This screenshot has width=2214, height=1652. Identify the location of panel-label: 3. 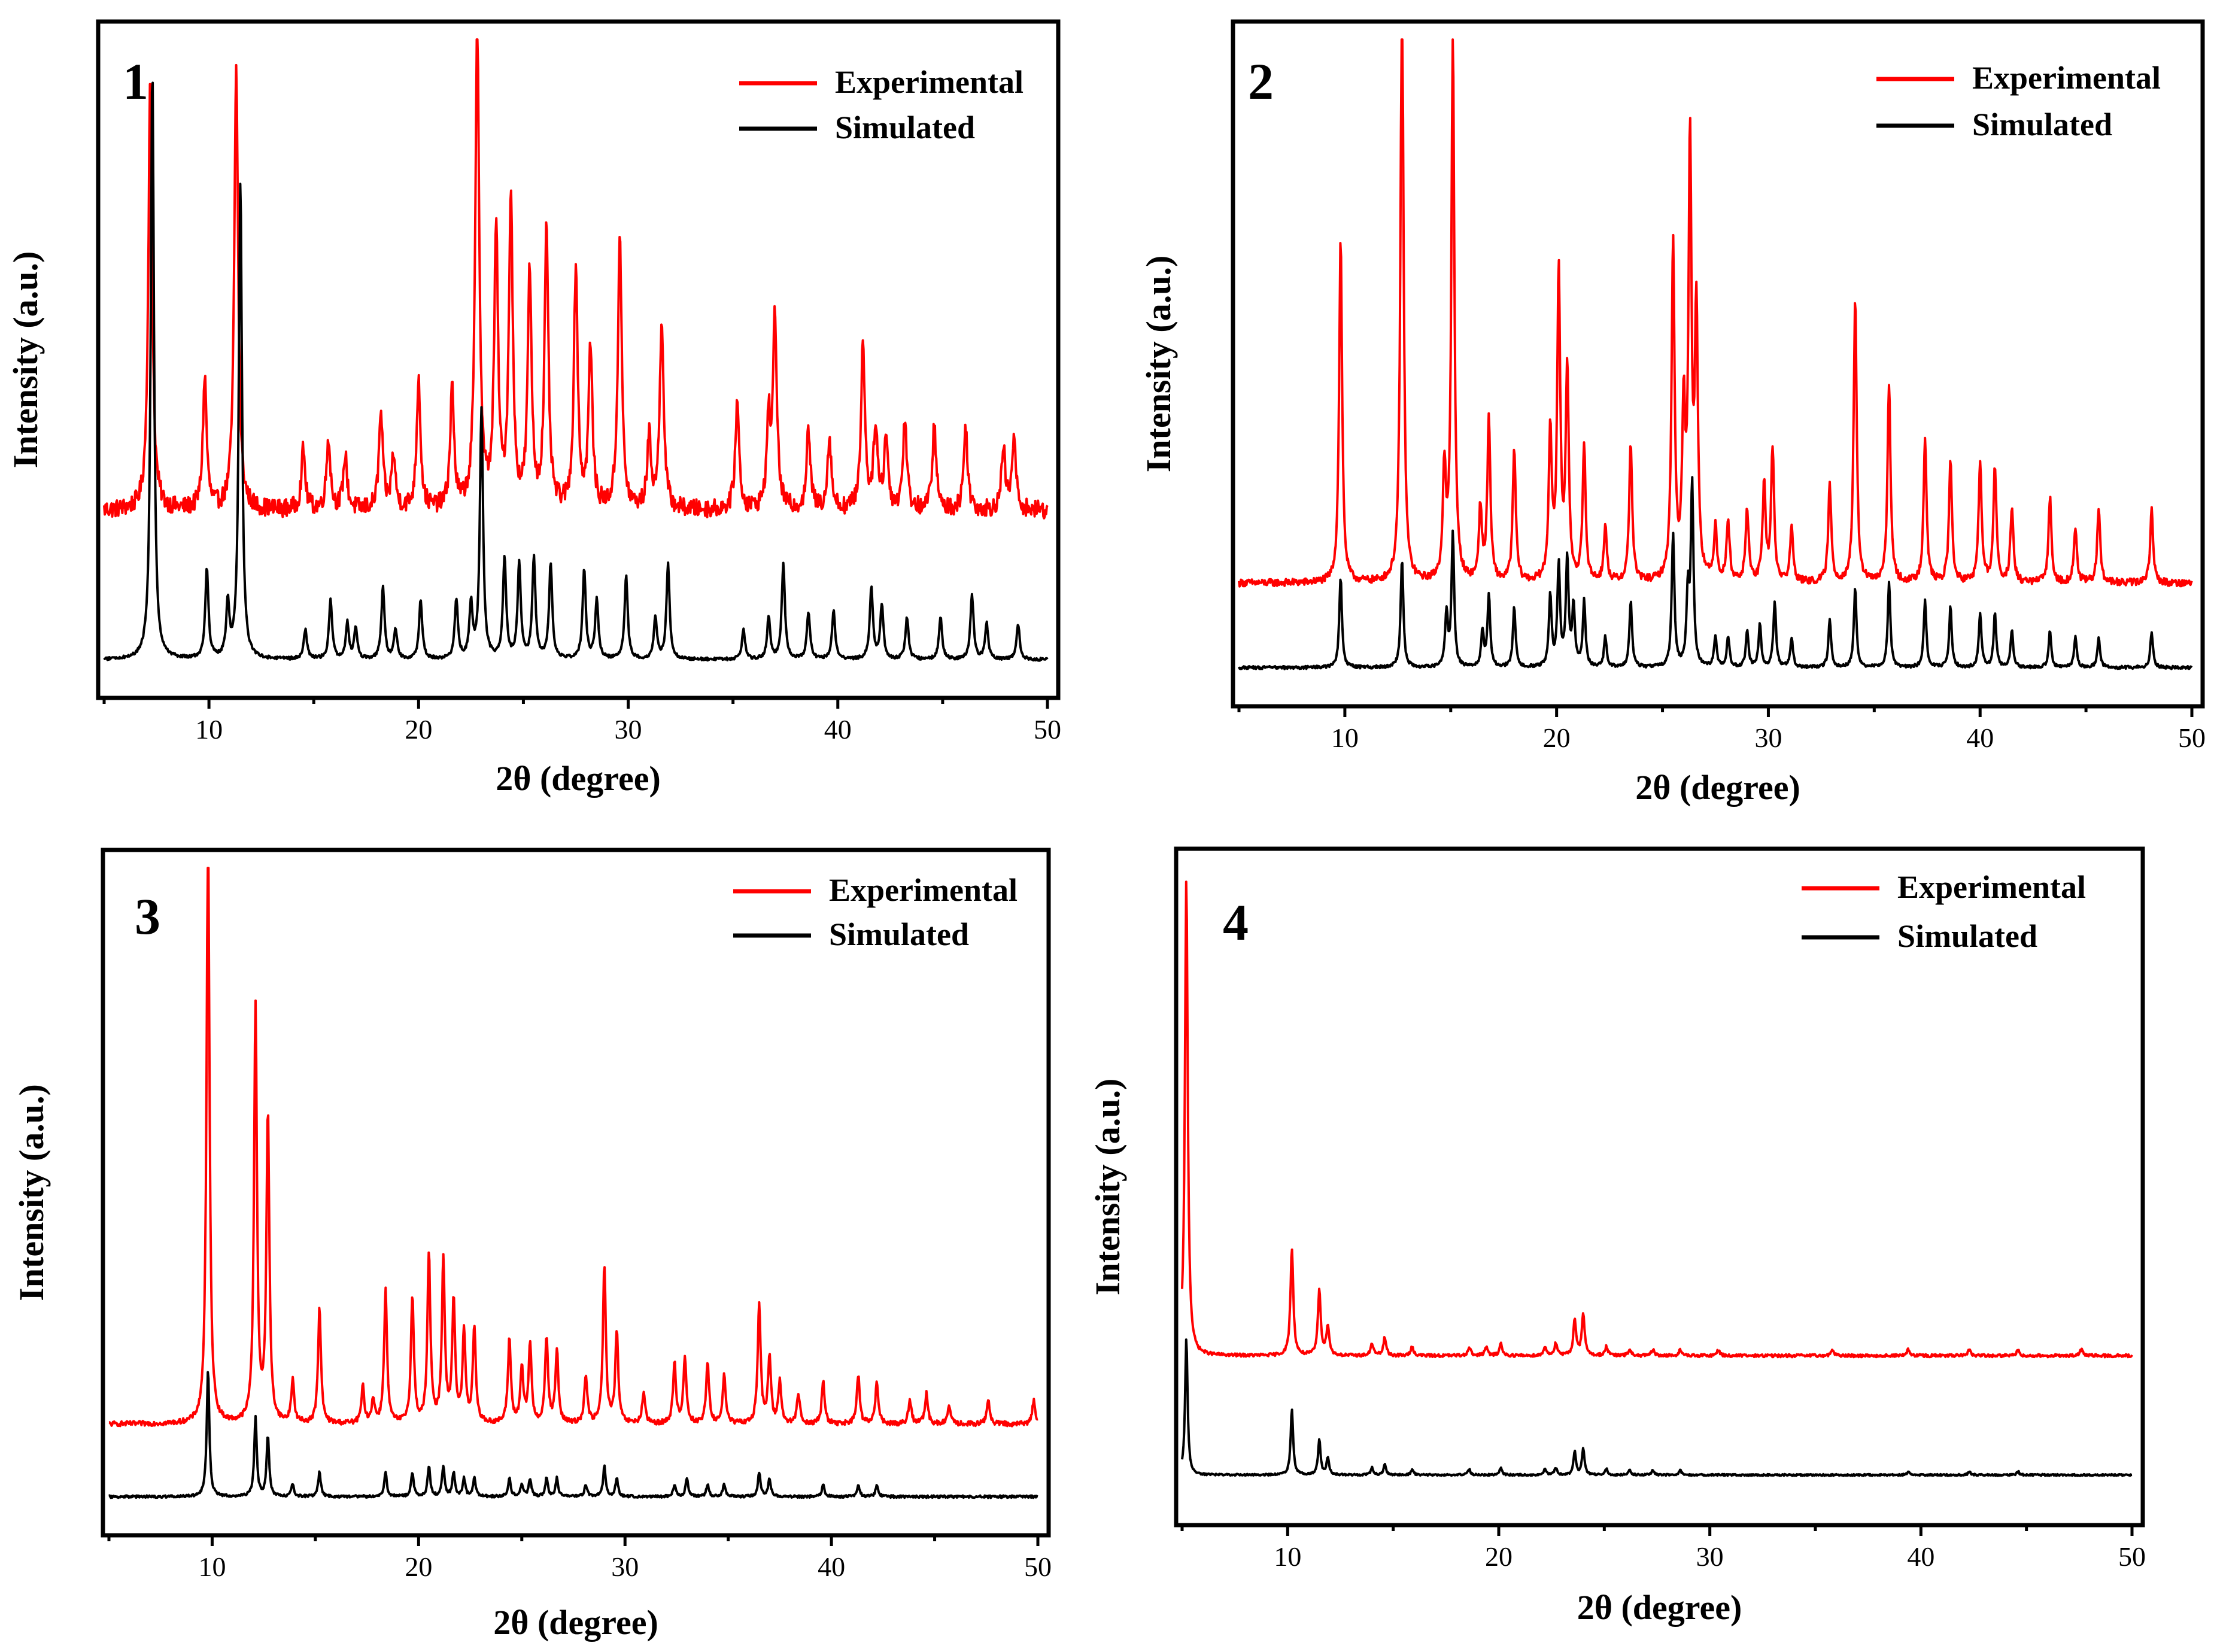
(147, 916).